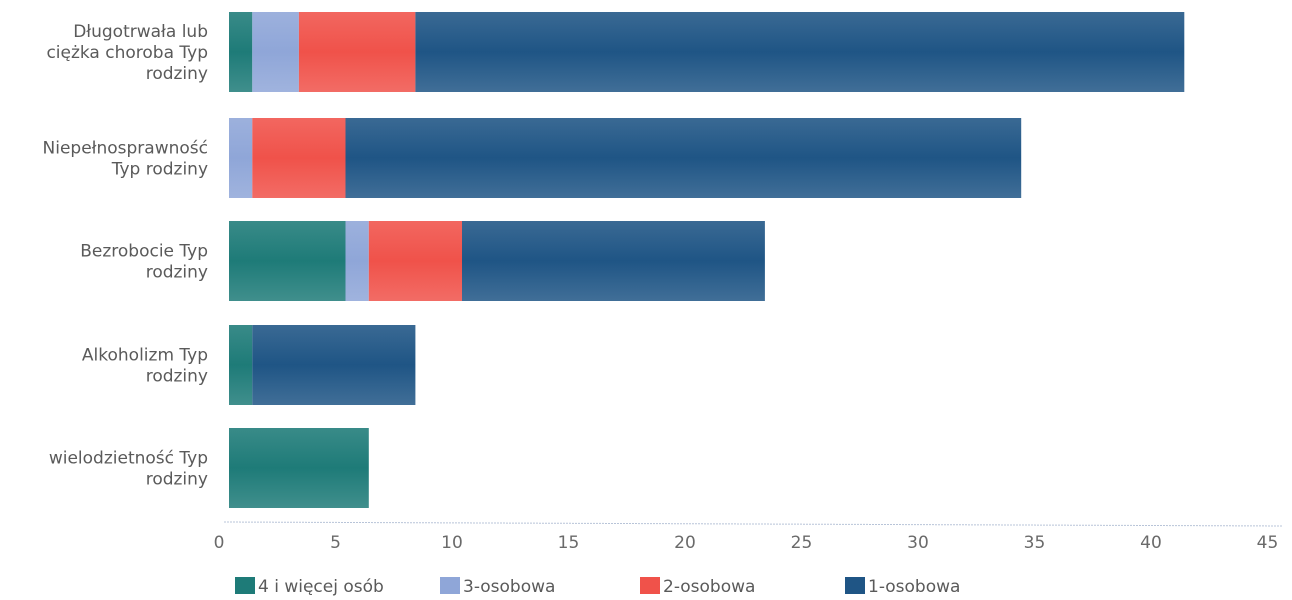 This screenshot has width=1292, height=600. Describe the element at coordinates (509, 587) in the screenshot. I see `legend-label: 3-osobowa` at that location.